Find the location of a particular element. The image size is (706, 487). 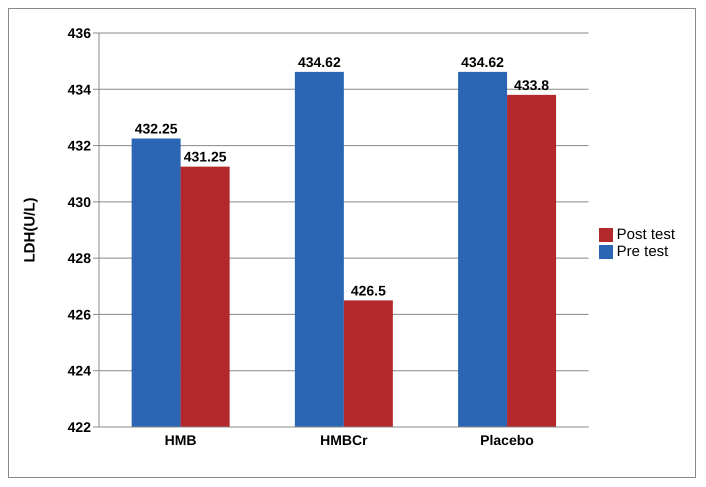

y-axis-title: LDH(U/L) is located at coordinates (29, 230).